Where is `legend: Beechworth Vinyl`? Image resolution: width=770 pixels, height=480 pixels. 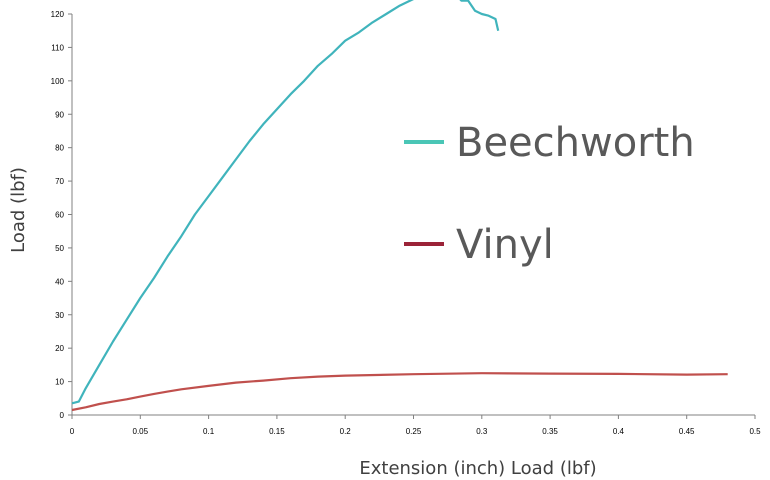 legend: Beechworth Vinyl is located at coordinates (549, 194).